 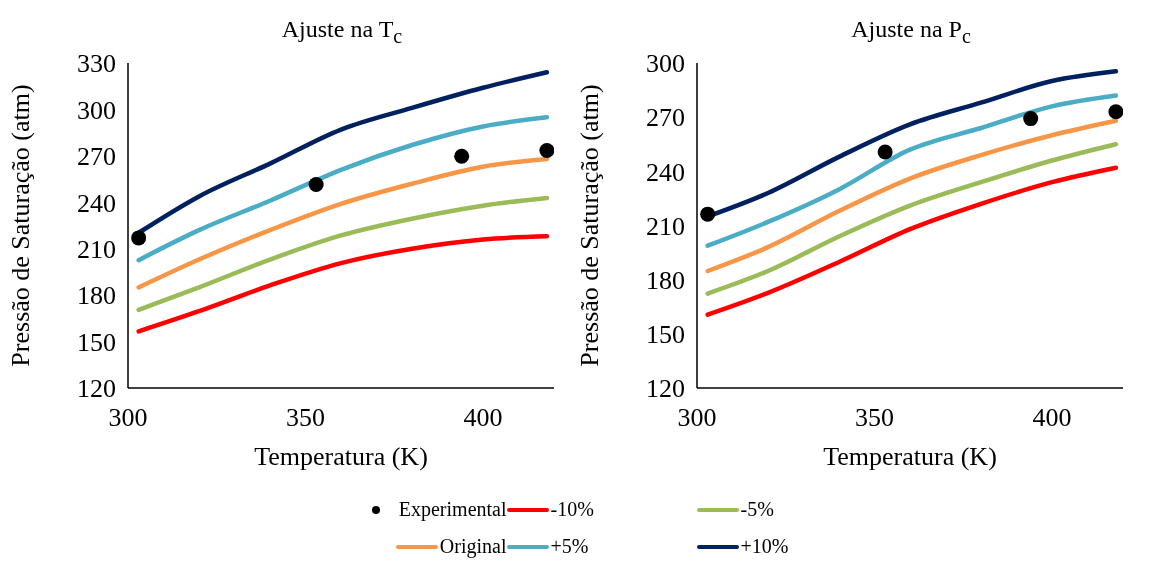 I want to click on legend-label: Experimental, so click(x=452, y=509).